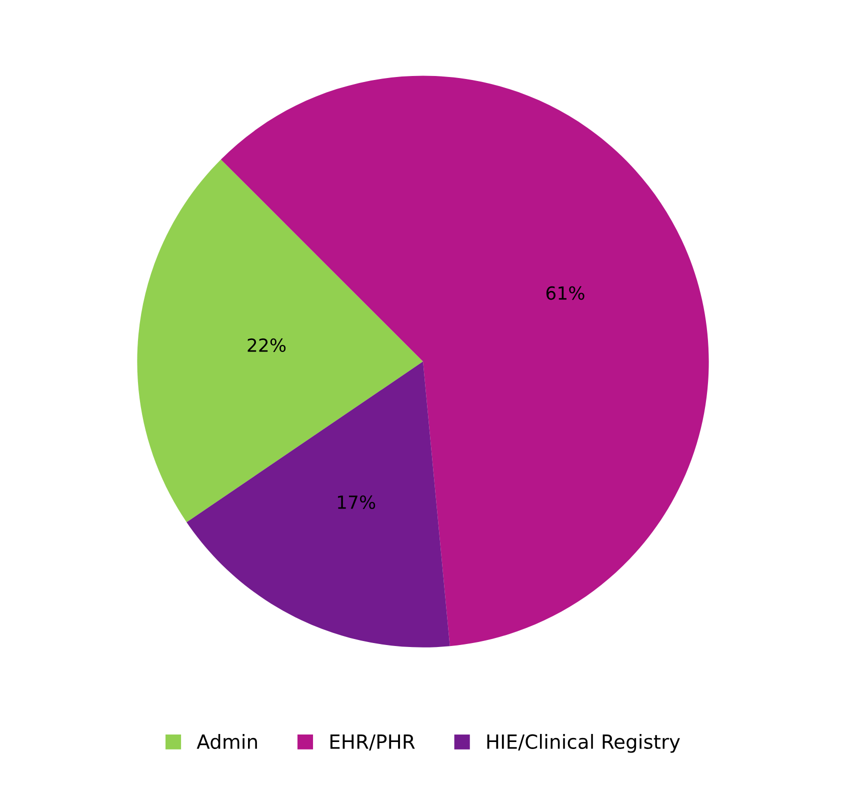  I want to click on legend-label: HIE/Clinical Registry, so click(583, 743).